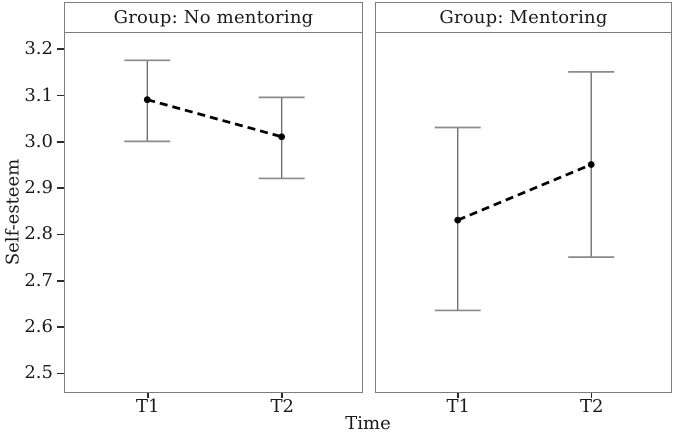 The height and width of the screenshot is (436, 675). I want to click on chart-canvas-no-mentoring, so click(214, 118).